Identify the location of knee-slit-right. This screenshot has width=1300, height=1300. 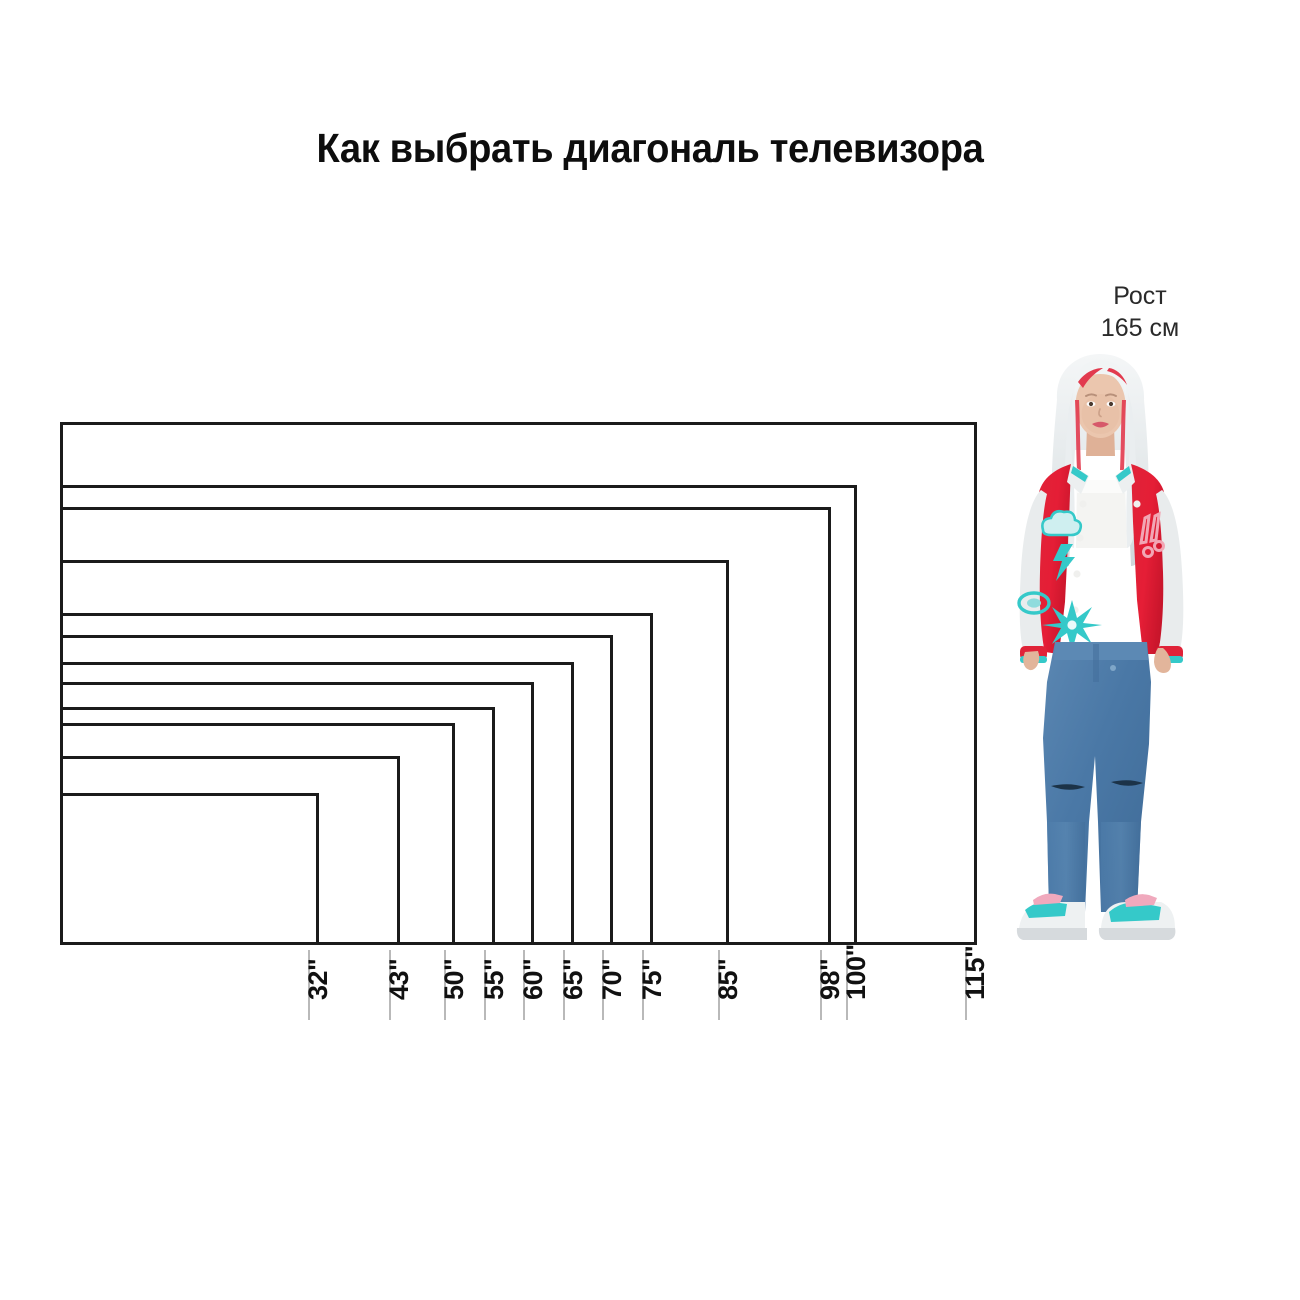
(1127, 783).